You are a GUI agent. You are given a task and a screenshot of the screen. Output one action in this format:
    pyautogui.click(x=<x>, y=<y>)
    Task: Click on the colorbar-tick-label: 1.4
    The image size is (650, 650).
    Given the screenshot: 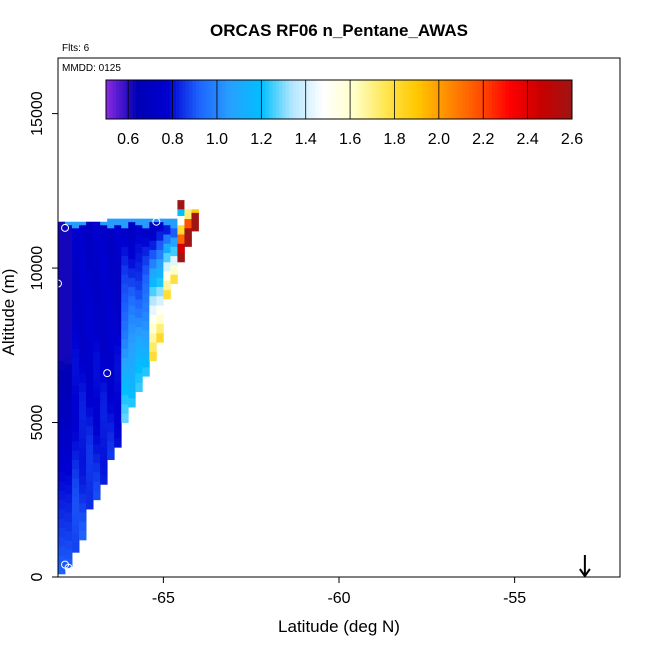 What is the action you would take?
    pyautogui.click(x=306, y=139)
    